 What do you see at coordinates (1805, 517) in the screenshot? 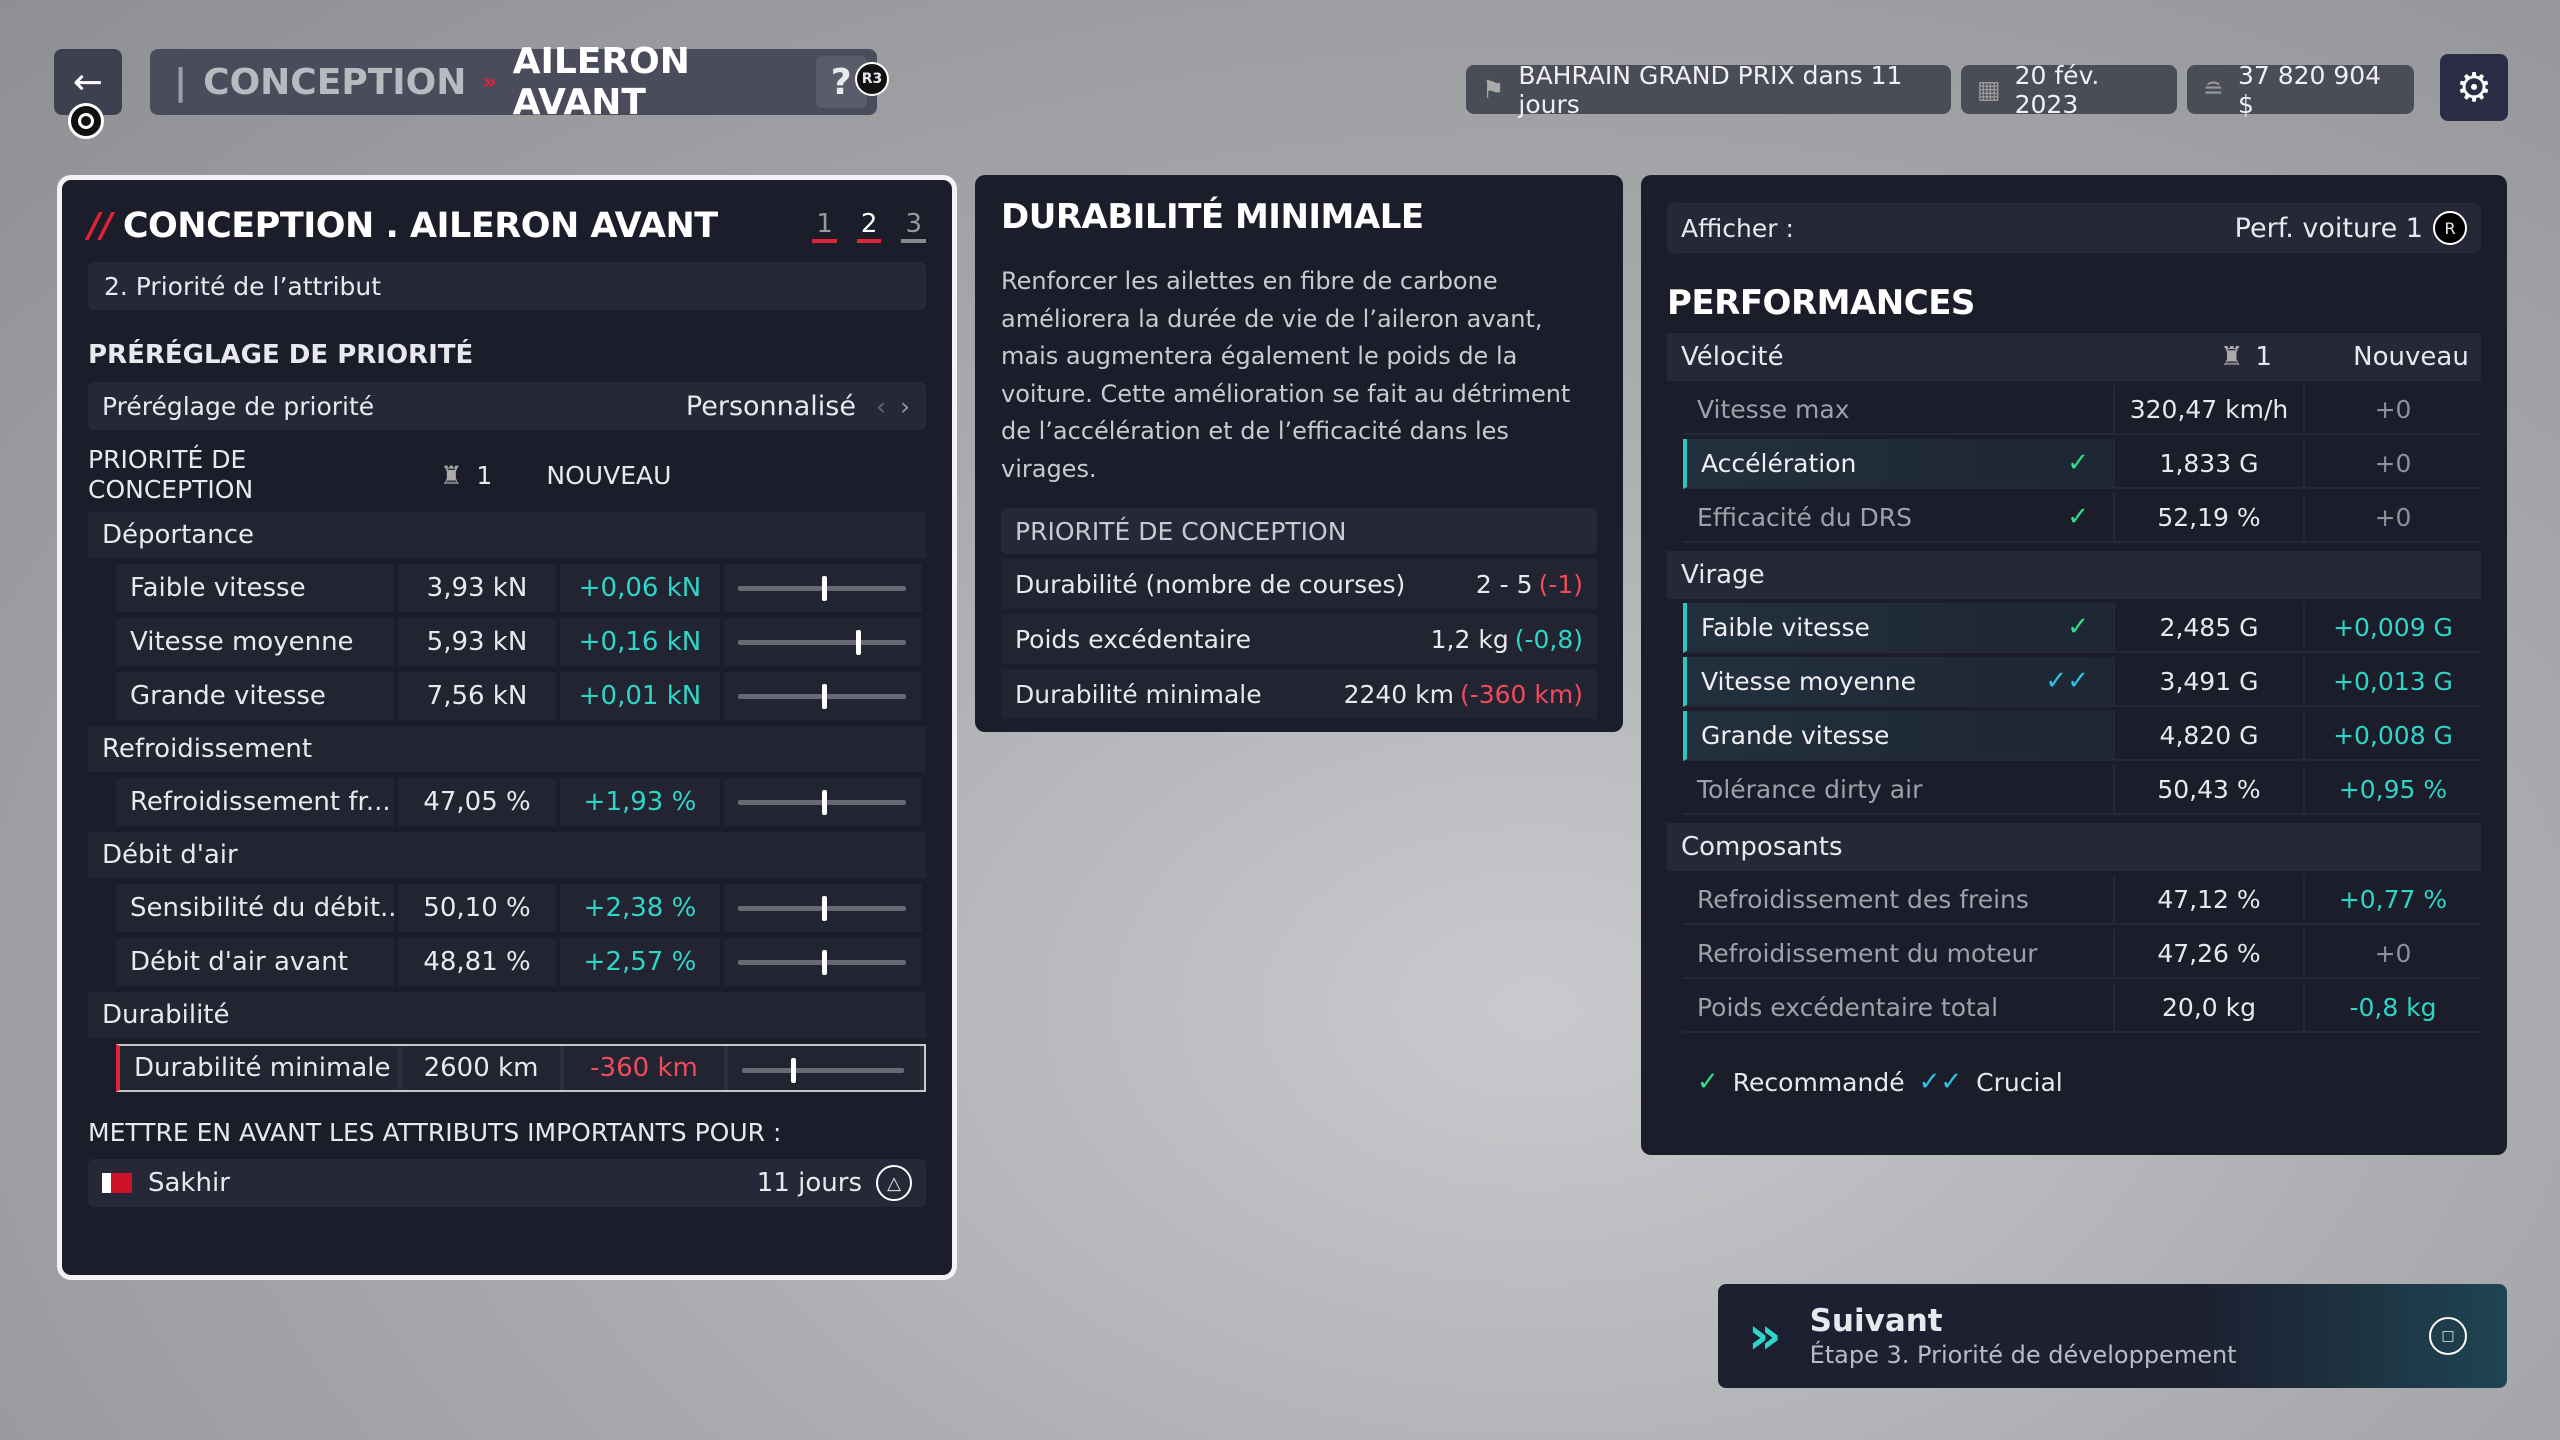
I see `perf-label: Efficacité du DRS` at bounding box center [1805, 517].